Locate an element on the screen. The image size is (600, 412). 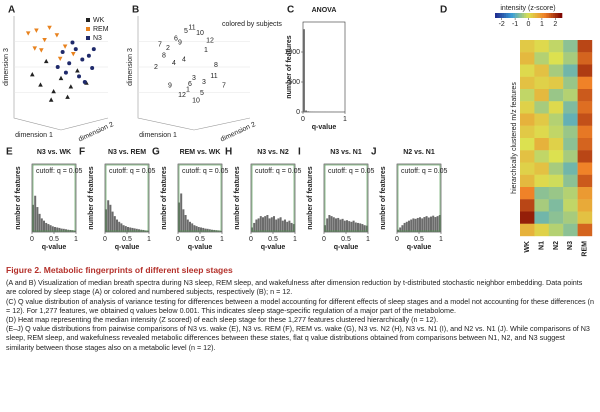
point-label: 11 is located at coordinates (191, 27).